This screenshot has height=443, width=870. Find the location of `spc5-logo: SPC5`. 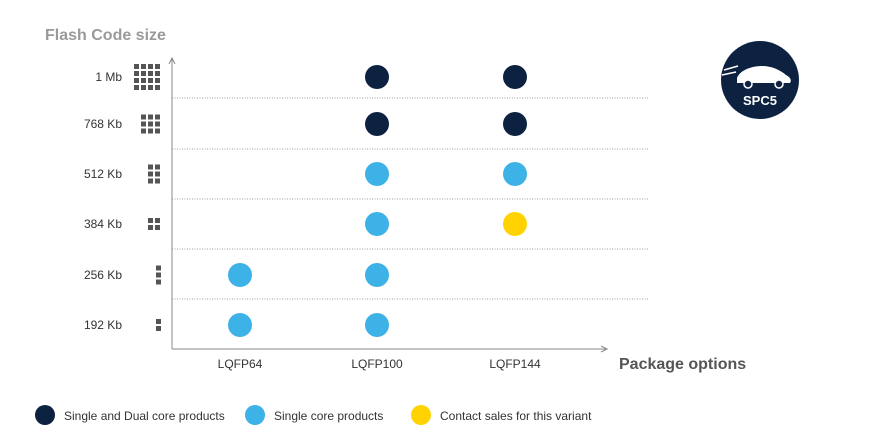

spc5-logo: SPC5 is located at coordinates (760, 80).